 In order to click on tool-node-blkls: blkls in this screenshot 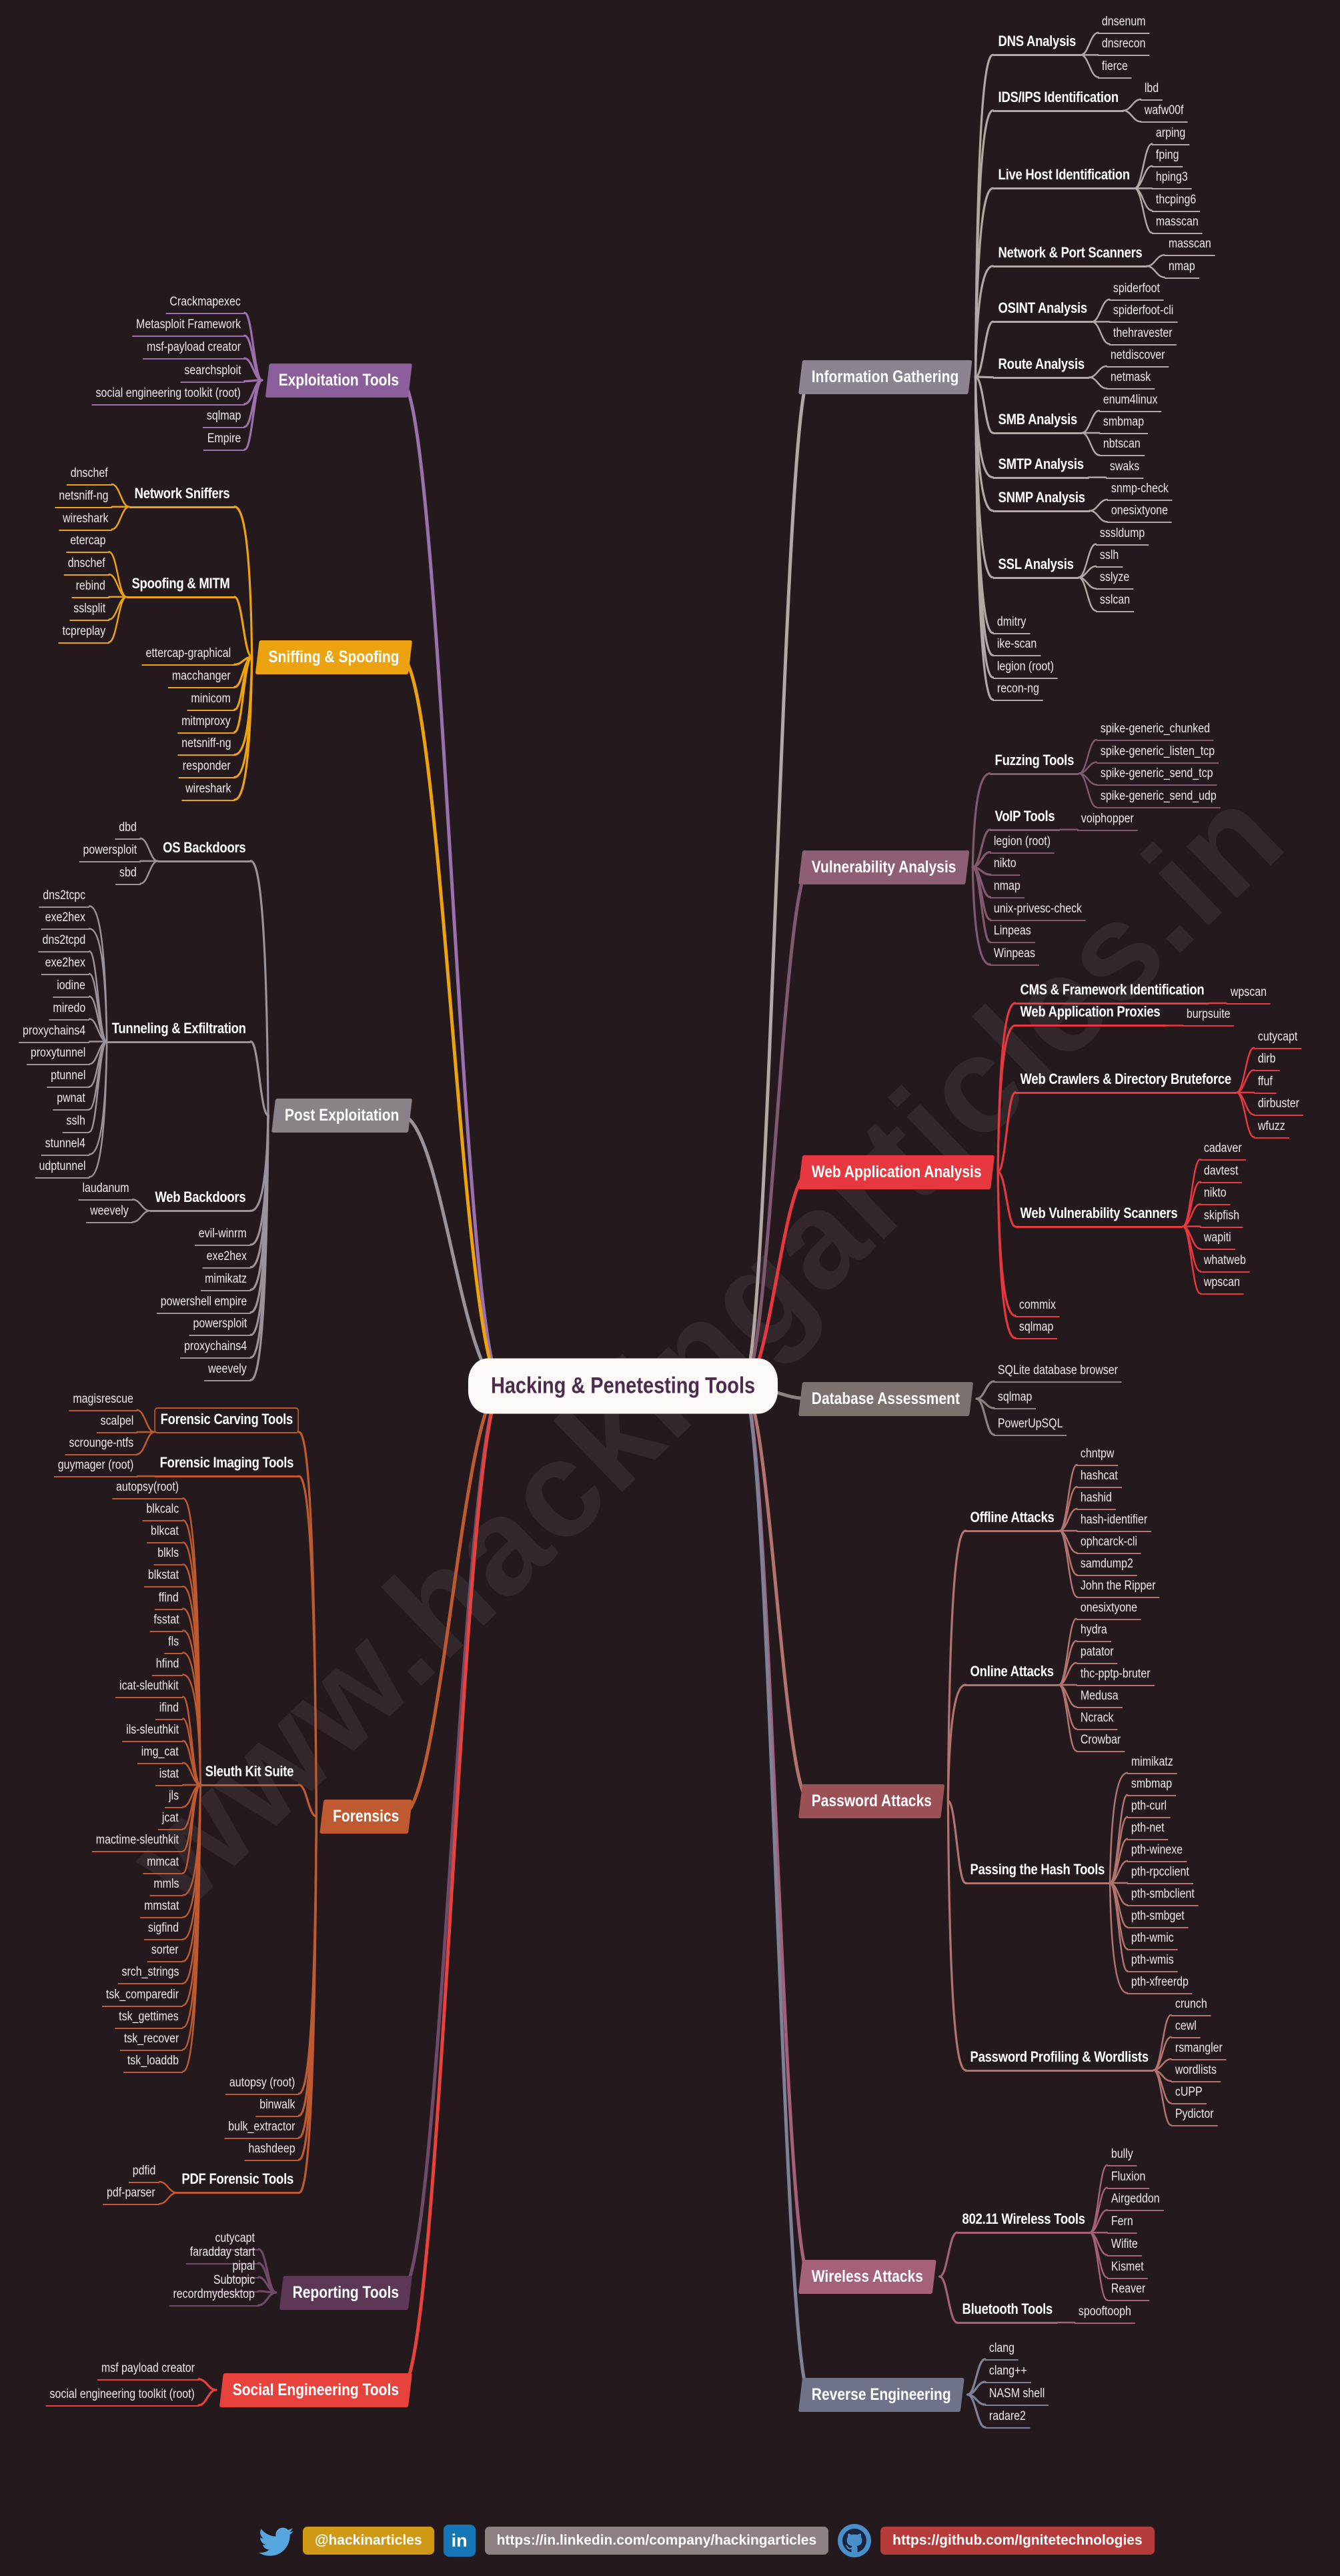, I will do `click(168, 1555)`.